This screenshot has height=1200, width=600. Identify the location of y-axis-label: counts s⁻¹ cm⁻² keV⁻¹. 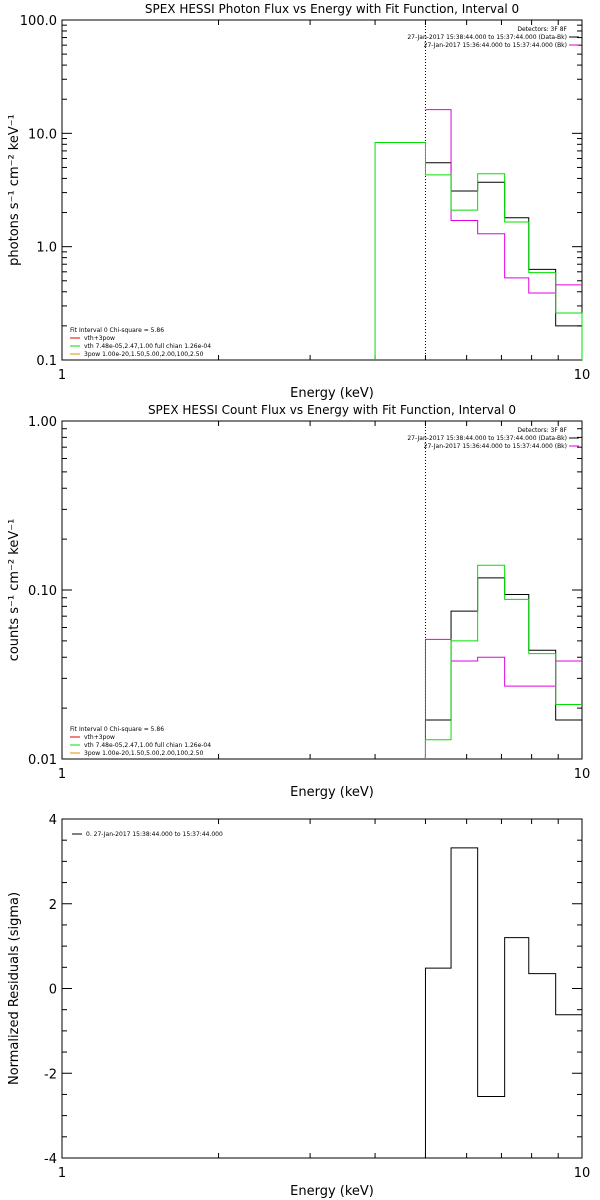
(14, 590).